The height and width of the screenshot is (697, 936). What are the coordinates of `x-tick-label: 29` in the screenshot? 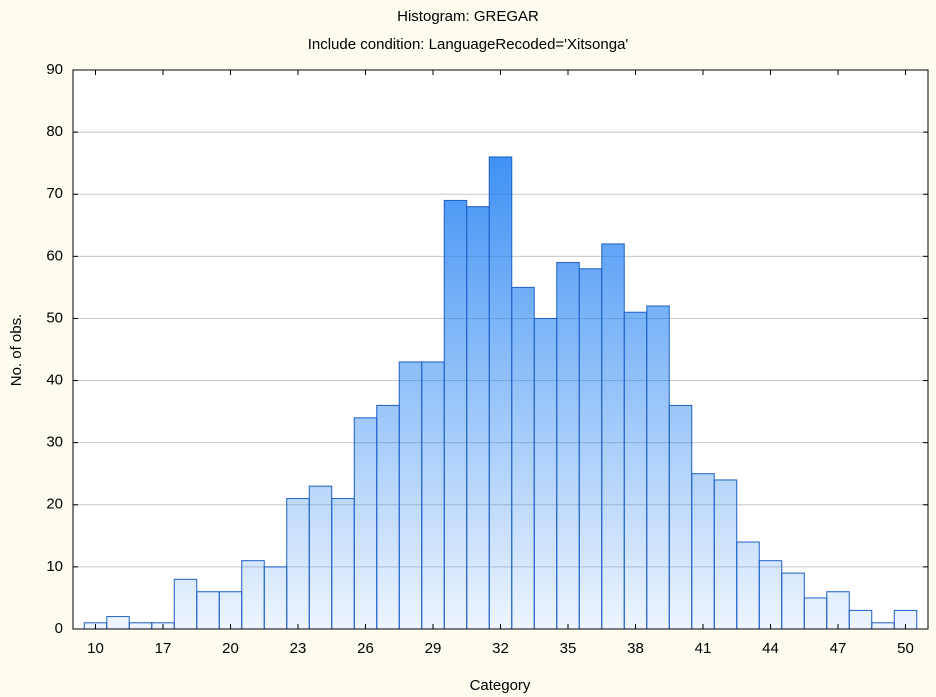 It's located at (433, 648).